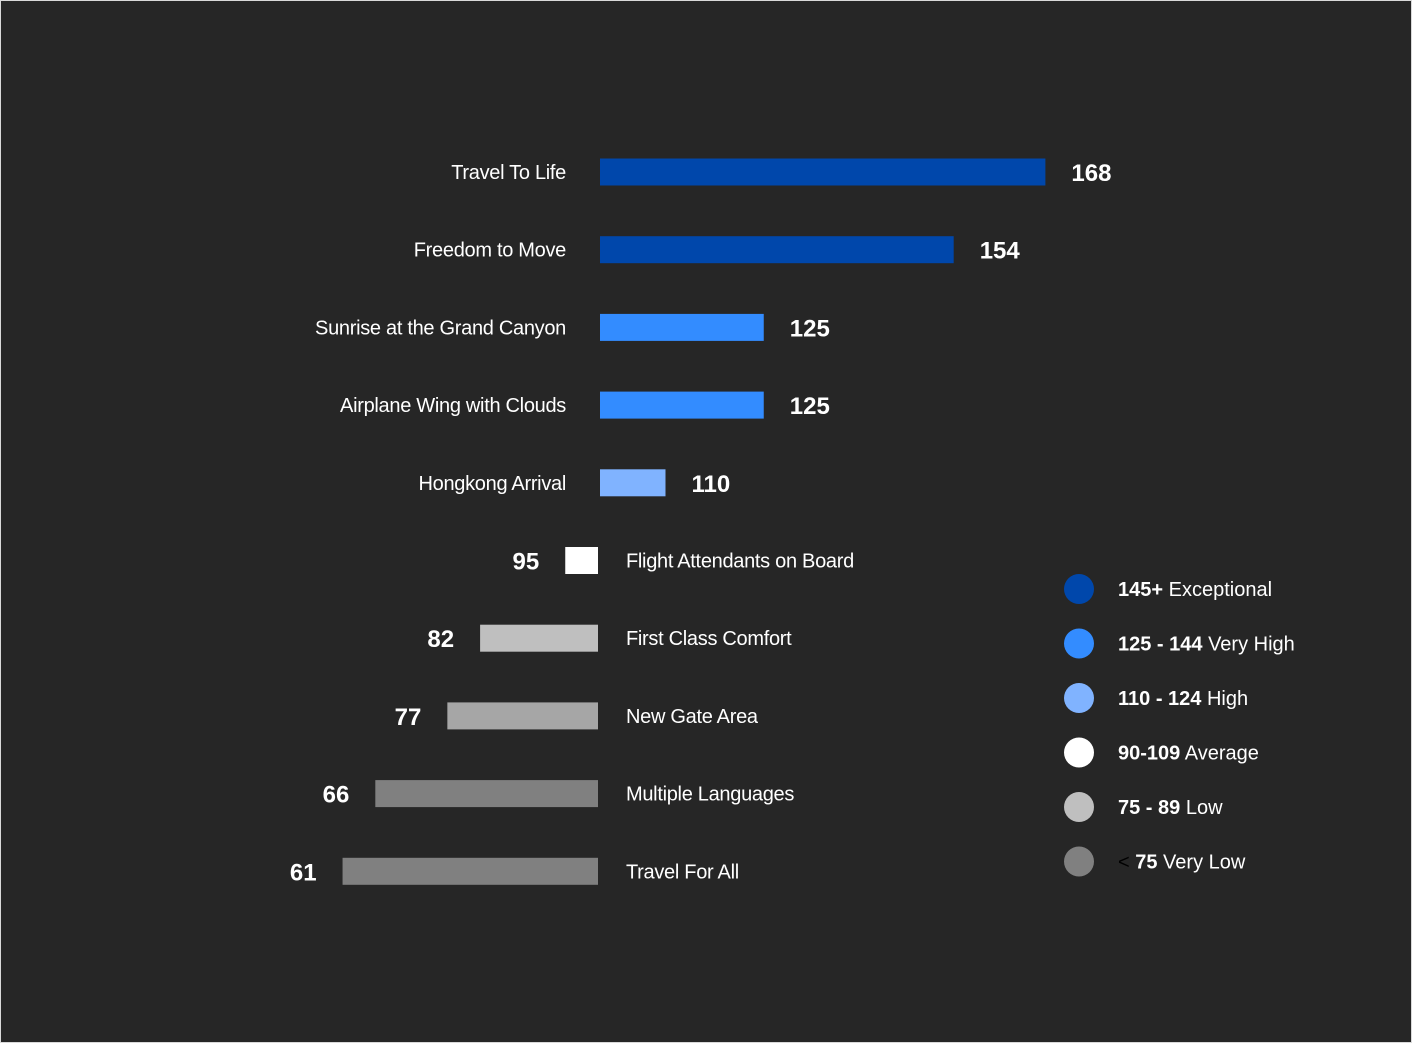 This screenshot has width=1412, height=1043. Describe the element at coordinates (711, 484) in the screenshot. I see `value-label: 110` at that location.